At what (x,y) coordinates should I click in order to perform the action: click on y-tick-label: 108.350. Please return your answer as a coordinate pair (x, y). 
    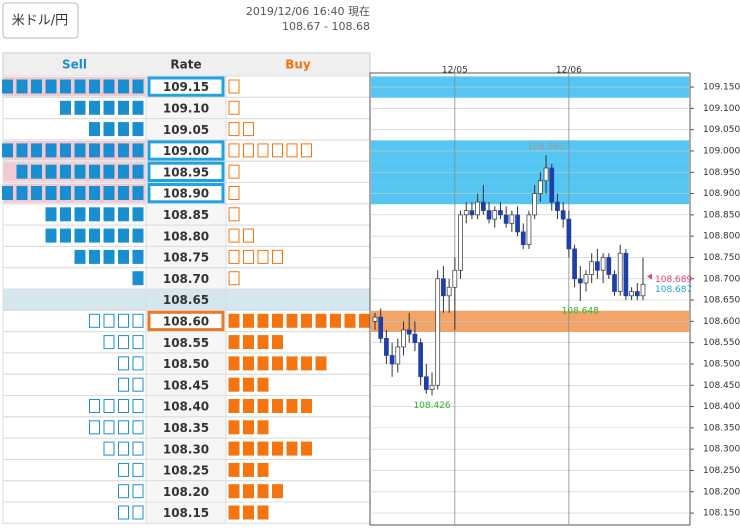
    Looking at the image, I should click on (721, 428).